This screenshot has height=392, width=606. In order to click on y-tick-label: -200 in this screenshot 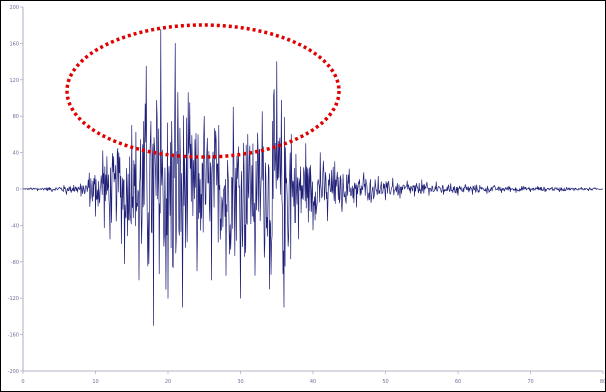, I will do `click(13, 372)`.